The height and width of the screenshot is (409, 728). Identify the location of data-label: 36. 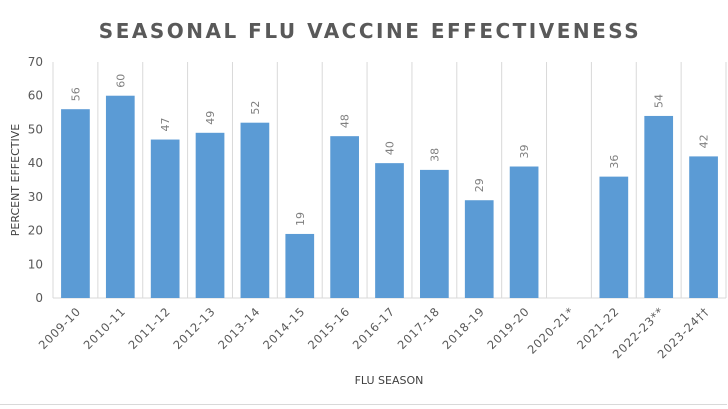
(614, 162).